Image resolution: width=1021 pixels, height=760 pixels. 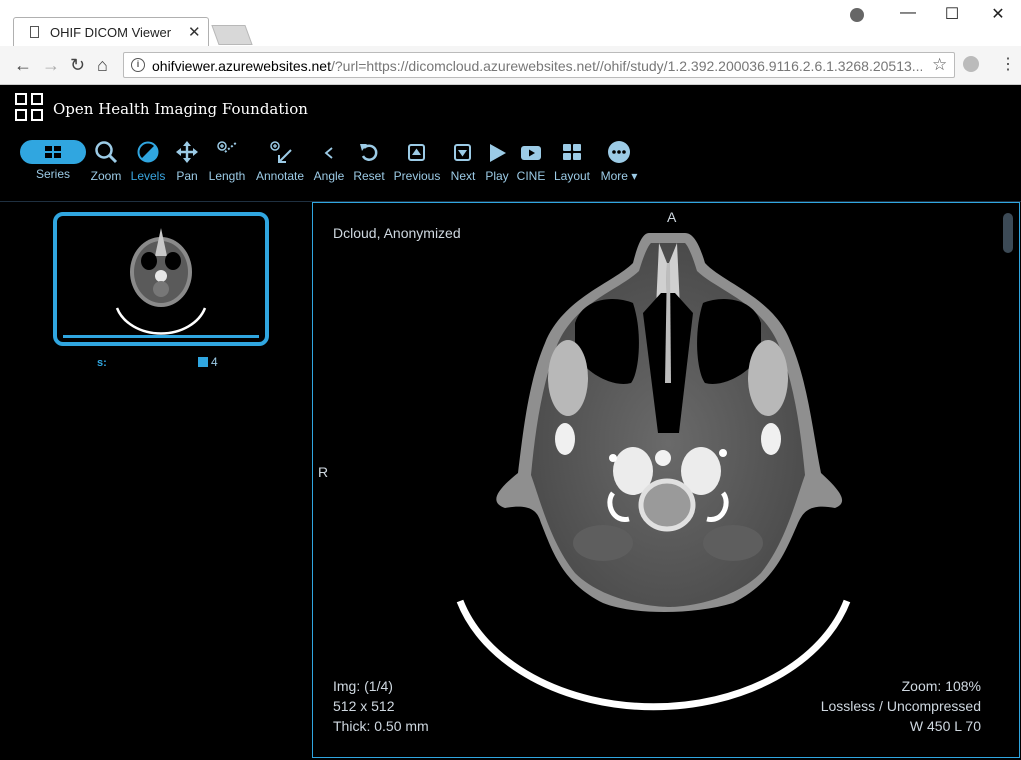 I want to click on zoom-button: Zoom, so click(x=106, y=160).